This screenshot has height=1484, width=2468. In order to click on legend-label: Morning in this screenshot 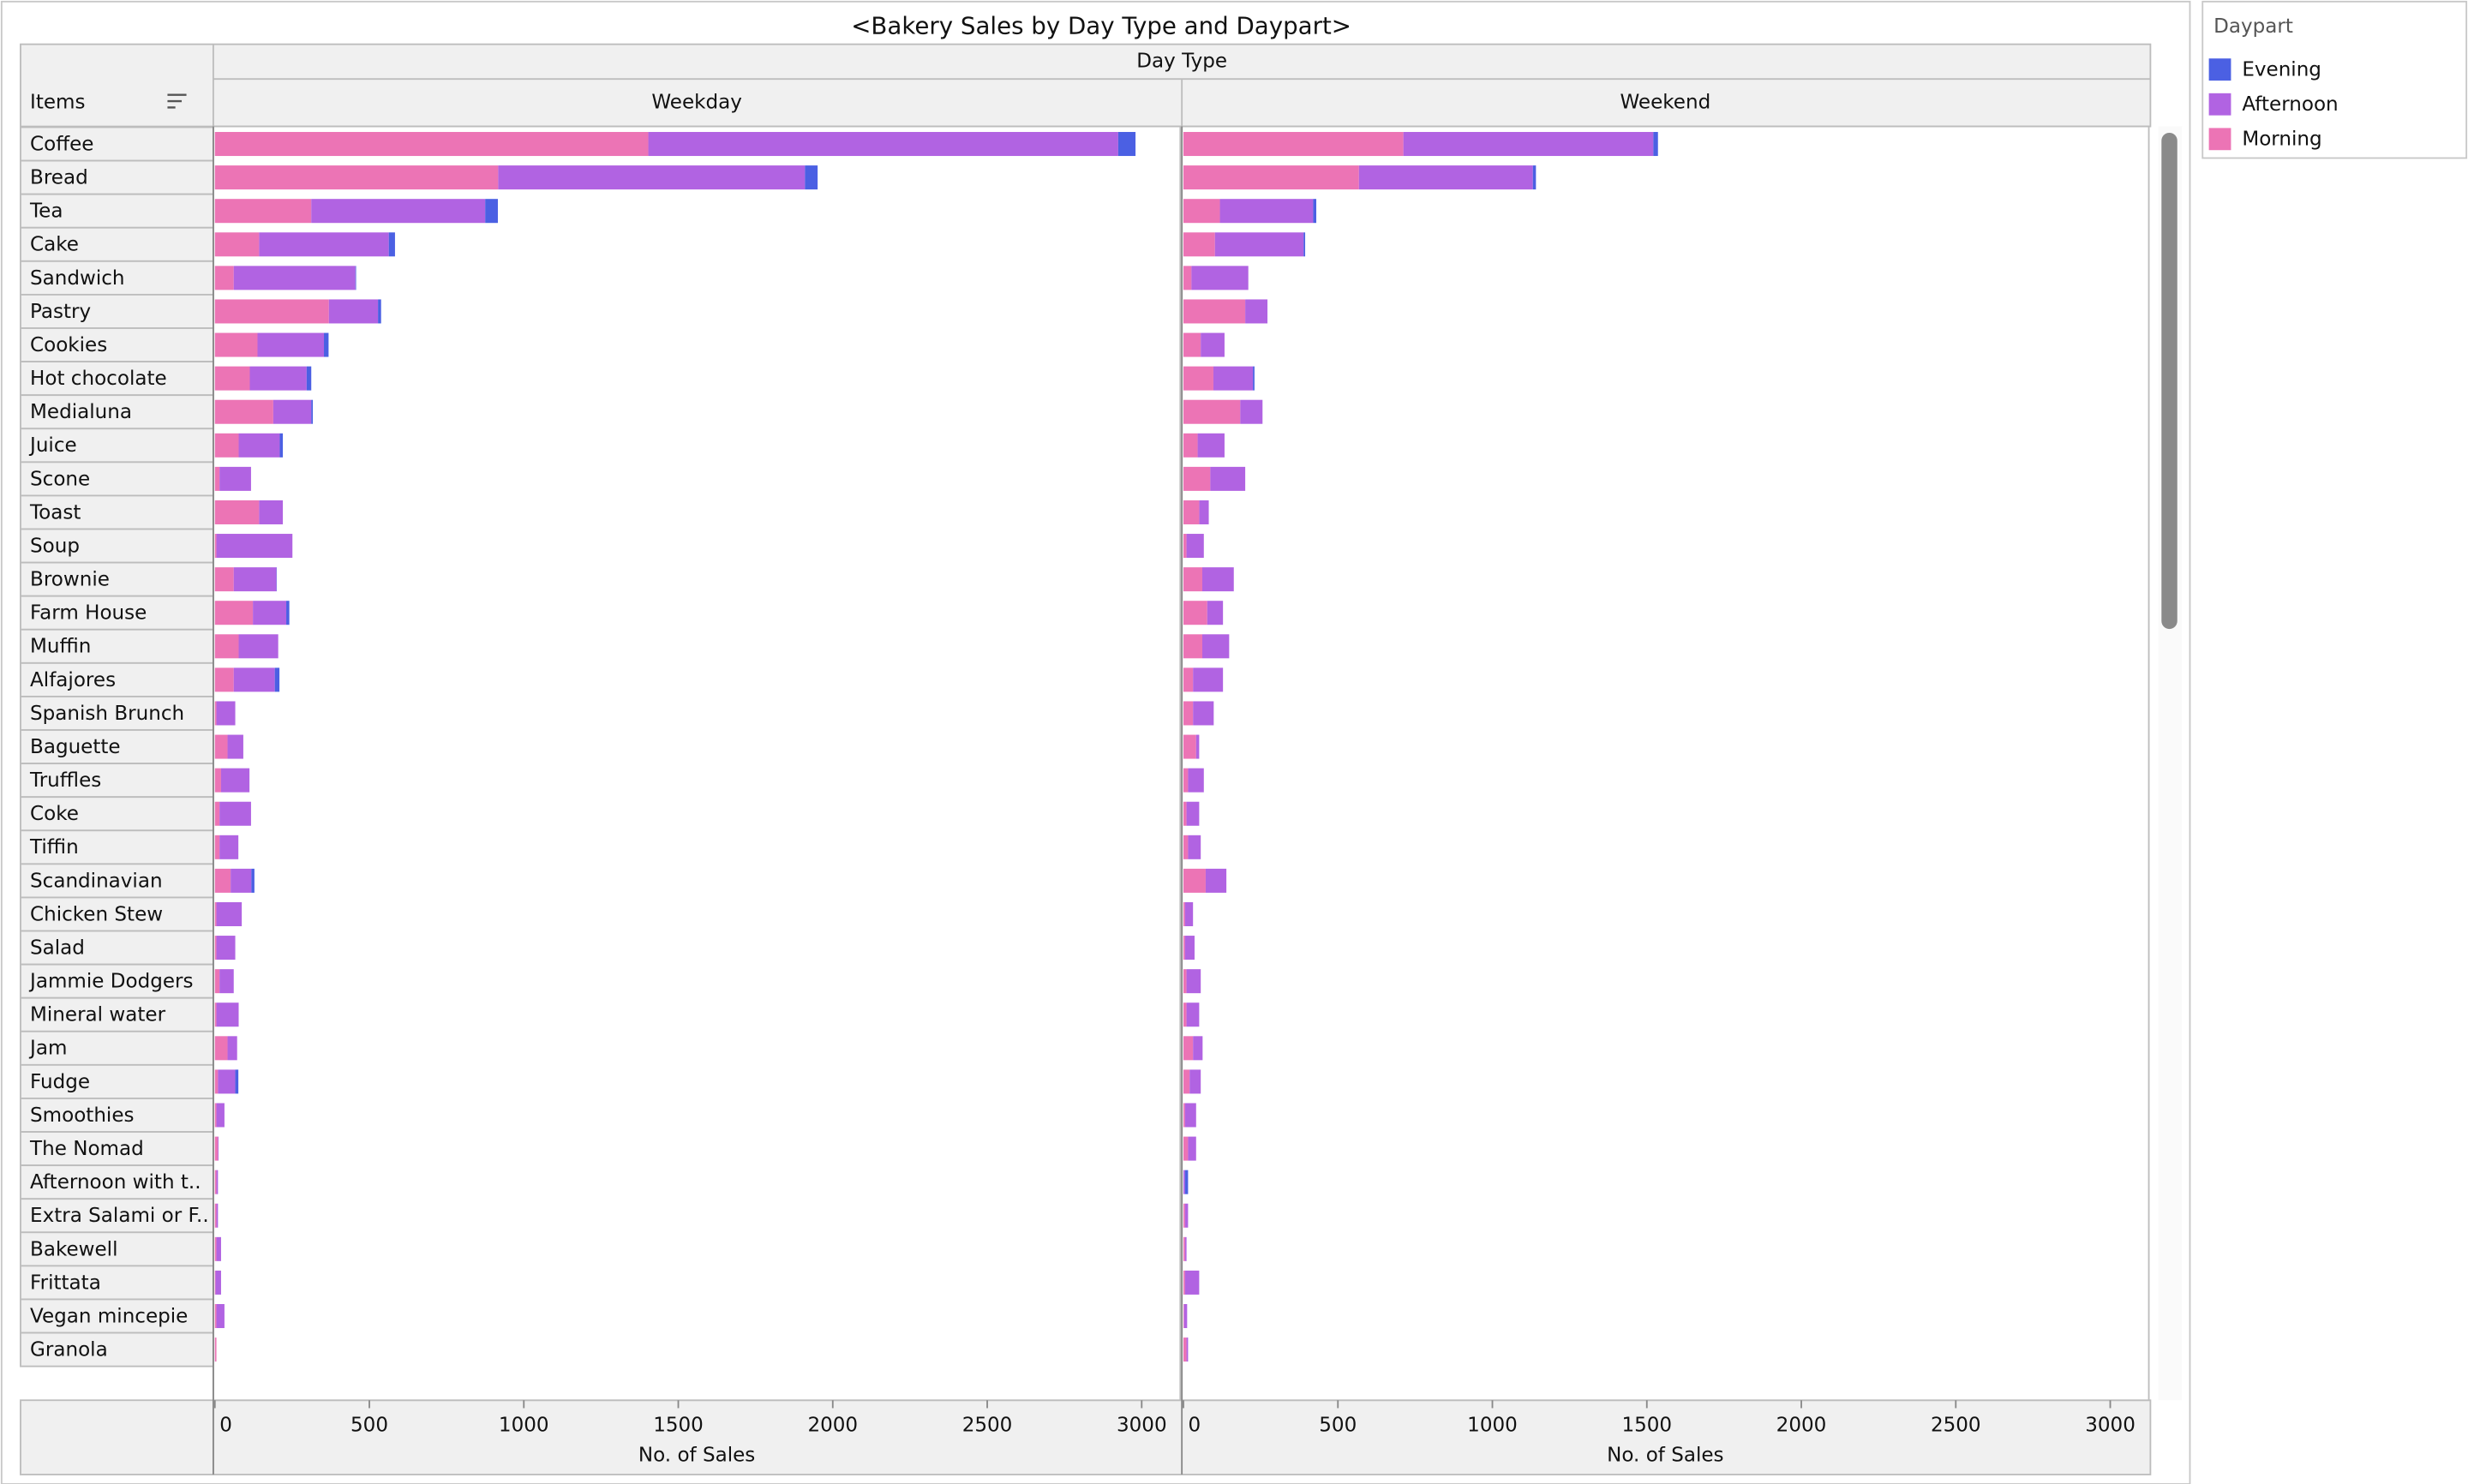, I will do `click(2281, 140)`.